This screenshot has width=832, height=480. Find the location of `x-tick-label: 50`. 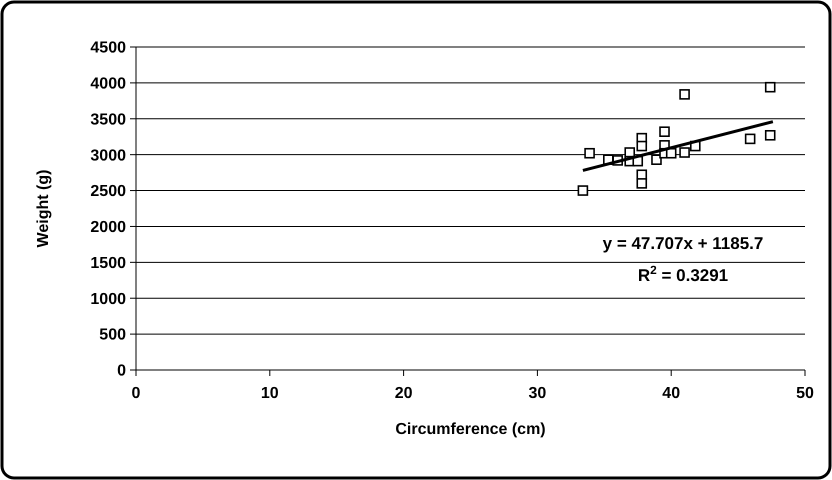

x-tick-label: 50 is located at coordinates (805, 393).